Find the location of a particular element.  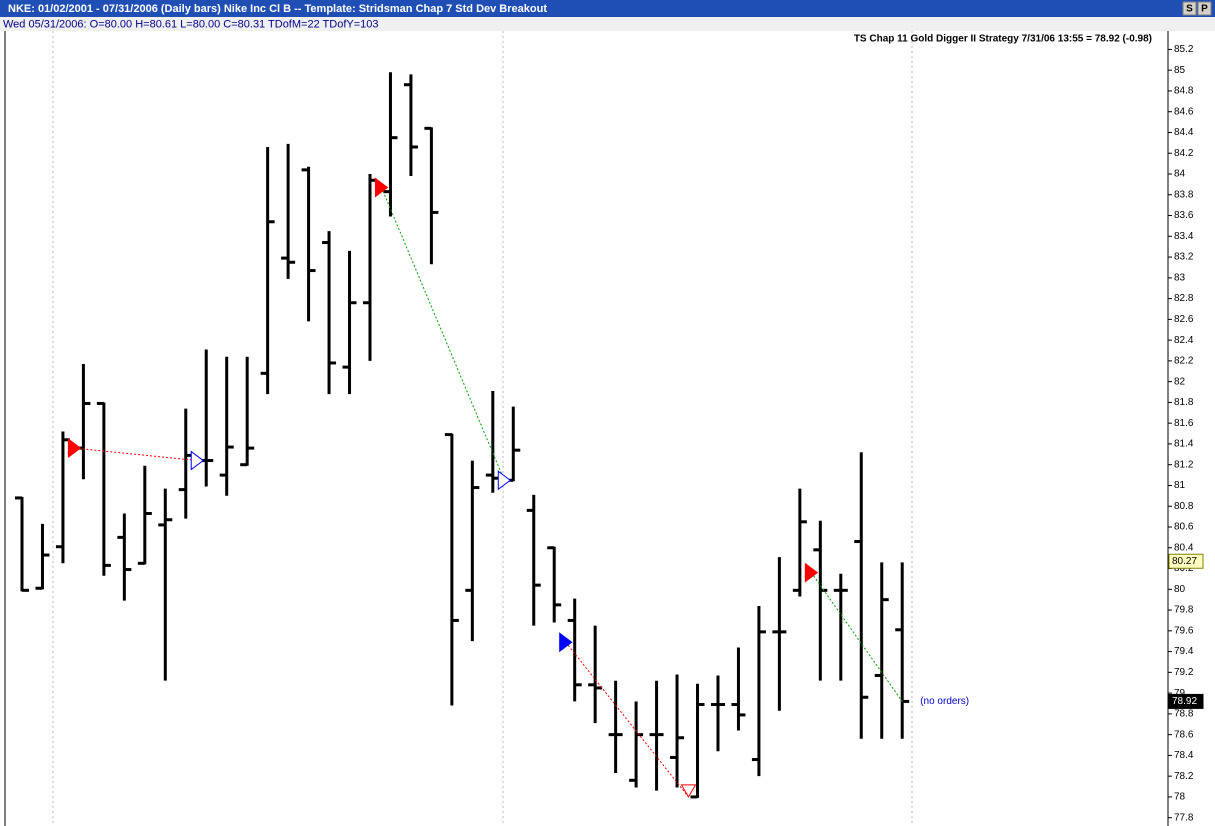

price-tag-label: 78.92 is located at coordinates (1184, 701).